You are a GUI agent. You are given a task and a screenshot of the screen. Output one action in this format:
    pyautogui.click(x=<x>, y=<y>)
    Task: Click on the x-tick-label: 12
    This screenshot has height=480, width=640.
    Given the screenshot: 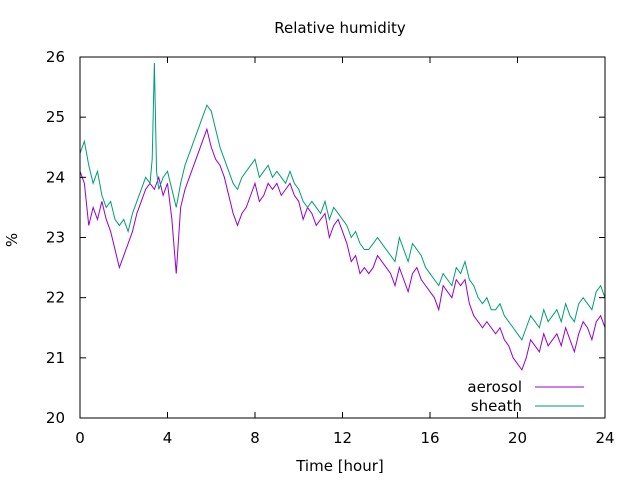 What is the action you would take?
    pyautogui.click(x=342, y=438)
    